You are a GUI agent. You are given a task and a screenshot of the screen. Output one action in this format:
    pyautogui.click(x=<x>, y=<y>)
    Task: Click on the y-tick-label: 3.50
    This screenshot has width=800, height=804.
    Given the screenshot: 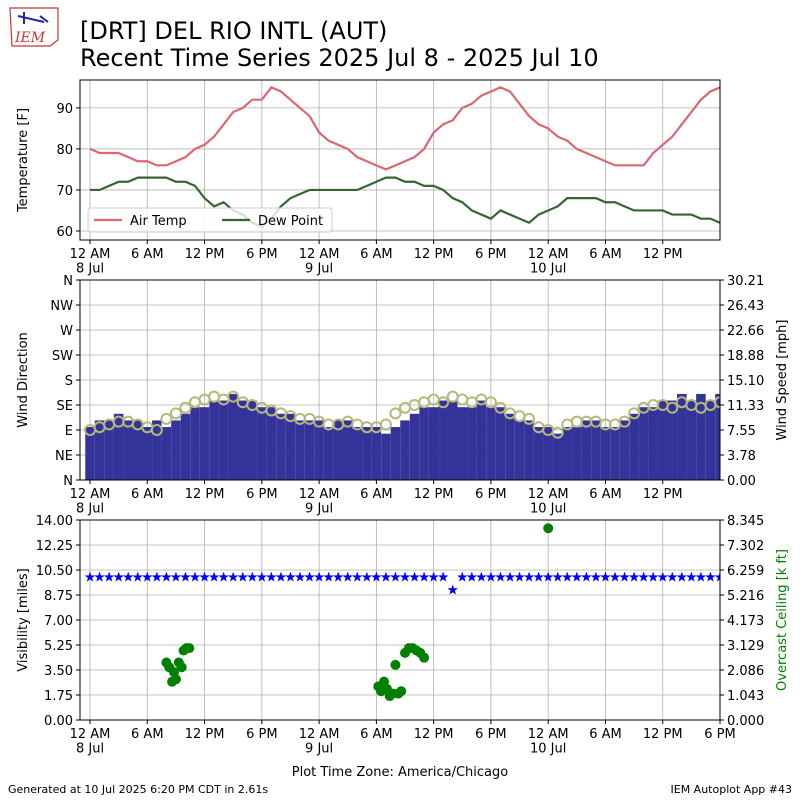 What is the action you would take?
    pyautogui.click(x=58, y=671)
    